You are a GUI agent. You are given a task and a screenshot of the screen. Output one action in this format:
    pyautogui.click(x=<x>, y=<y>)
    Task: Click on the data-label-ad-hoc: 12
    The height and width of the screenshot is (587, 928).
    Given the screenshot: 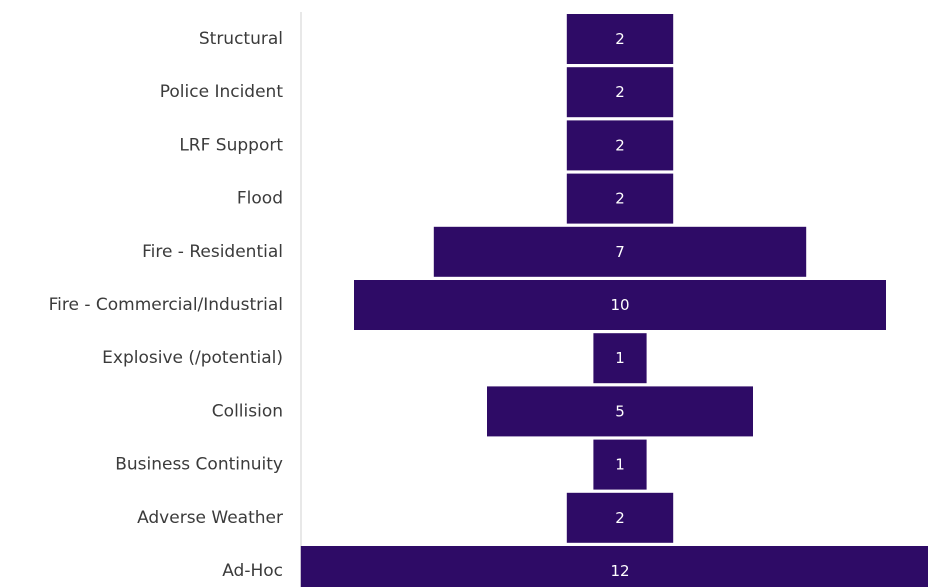 What is the action you would take?
    pyautogui.click(x=619, y=571)
    